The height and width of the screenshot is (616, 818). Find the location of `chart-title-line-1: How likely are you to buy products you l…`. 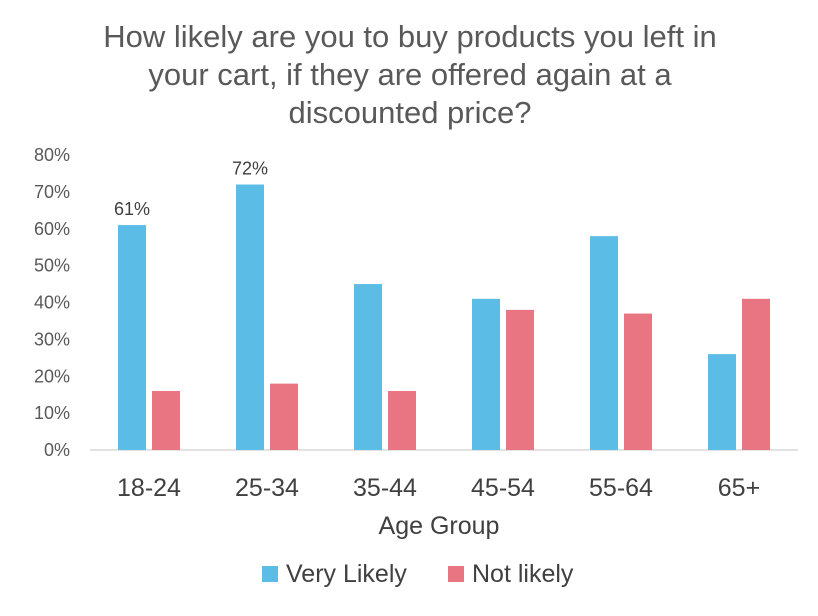

chart-title-line-1: How likely are you to buy products you l… is located at coordinates (410, 36).